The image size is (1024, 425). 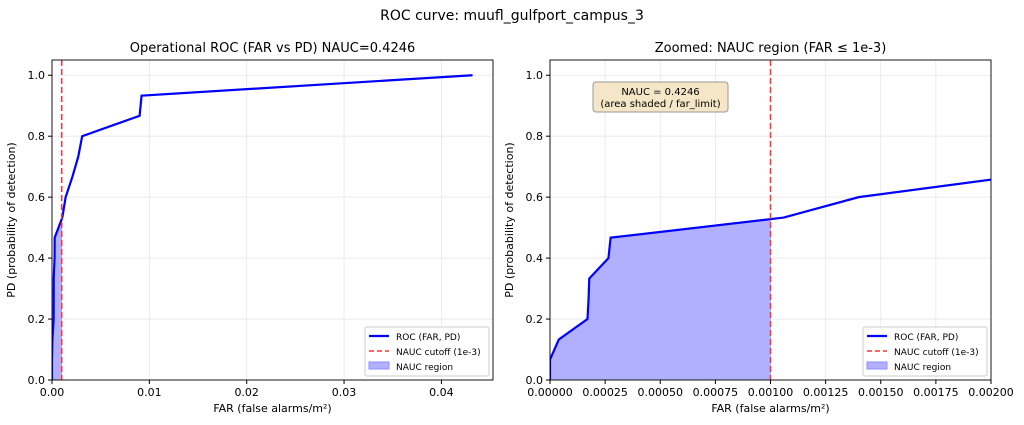 What do you see at coordinates (52, 392) in the screenshot?
I see `x-tick-label: 0.00` at bounding box center [52, 392].